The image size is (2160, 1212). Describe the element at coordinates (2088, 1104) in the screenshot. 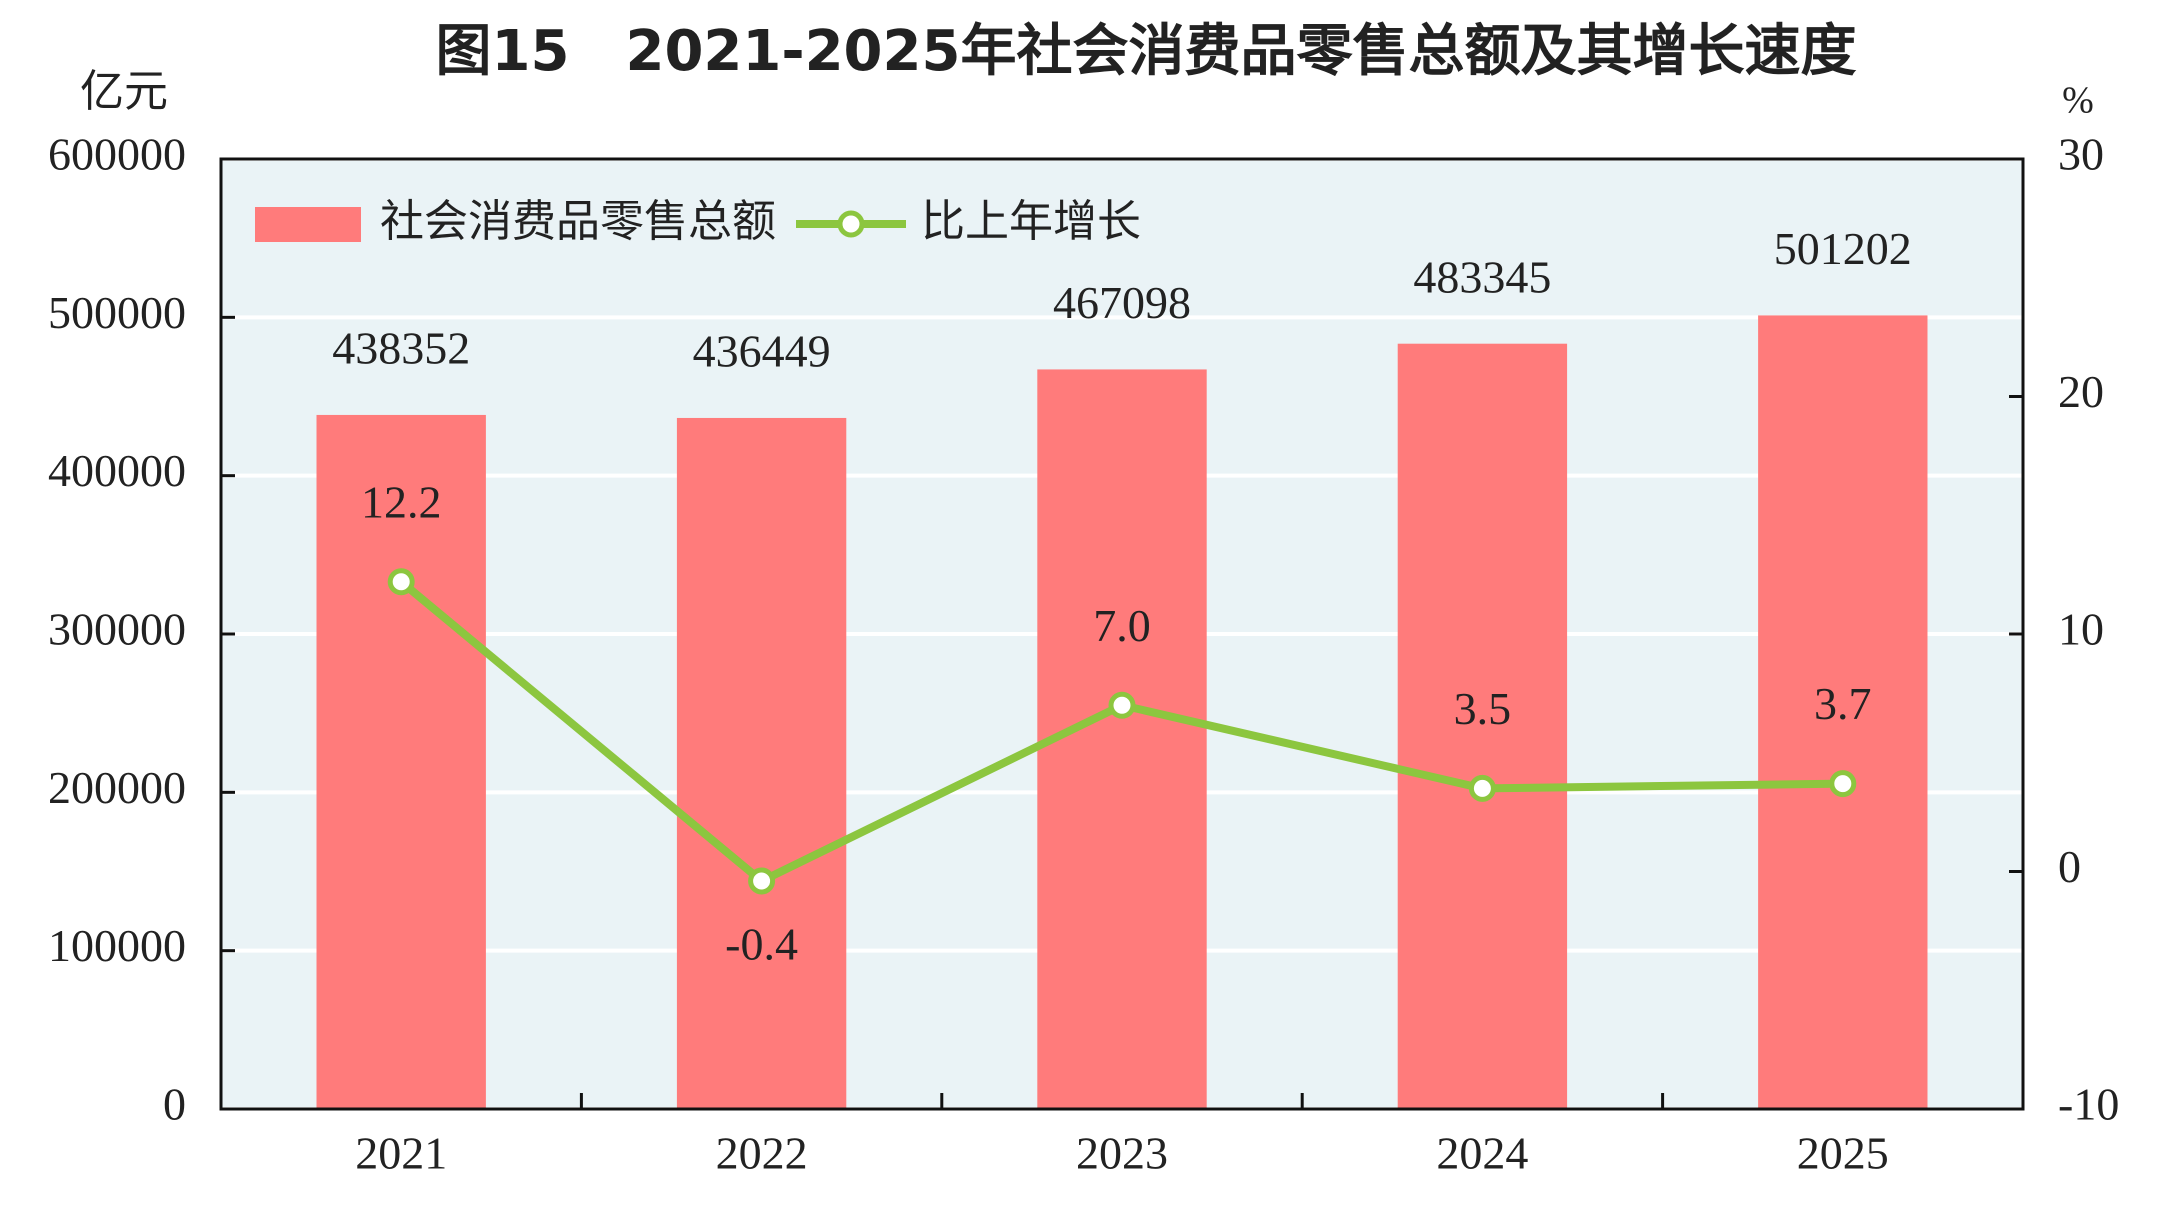

I see `y2-tick-label: -10` at that location.